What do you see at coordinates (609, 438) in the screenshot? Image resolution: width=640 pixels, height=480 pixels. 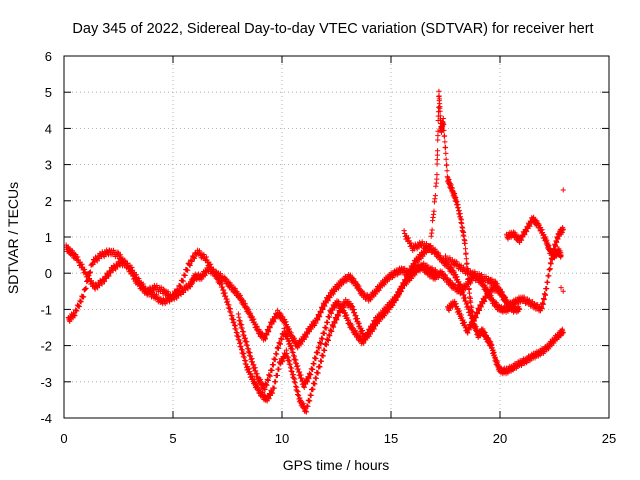 I see `x-tick-label: 25` at bounding box center [609, 438].